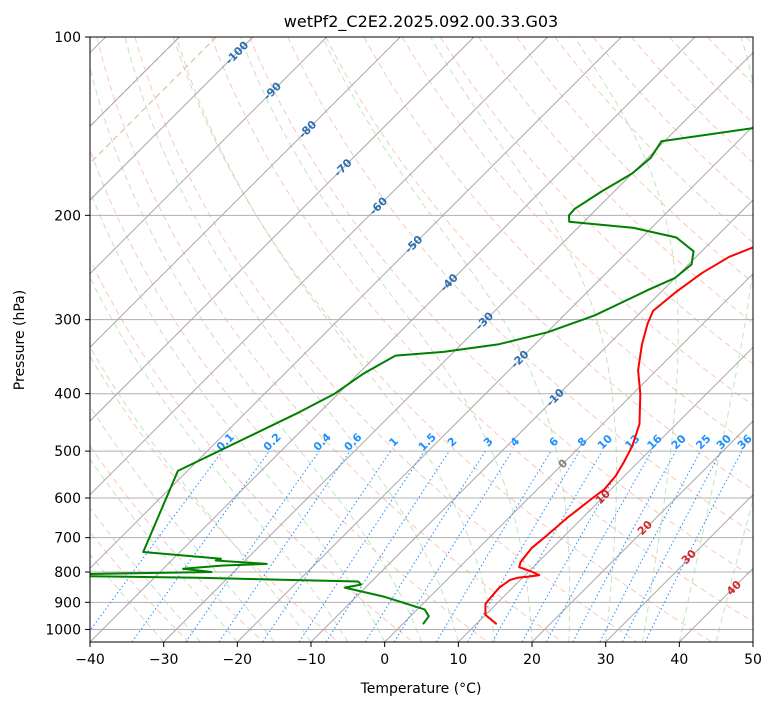 This screenshot has height=708, width=775. What do you see at coordinates (421, 22) in the screenshot?
I see `chart-title: wetPf2_C2E2.2025.092.00.33.G03` at bounding box center [421, 22].